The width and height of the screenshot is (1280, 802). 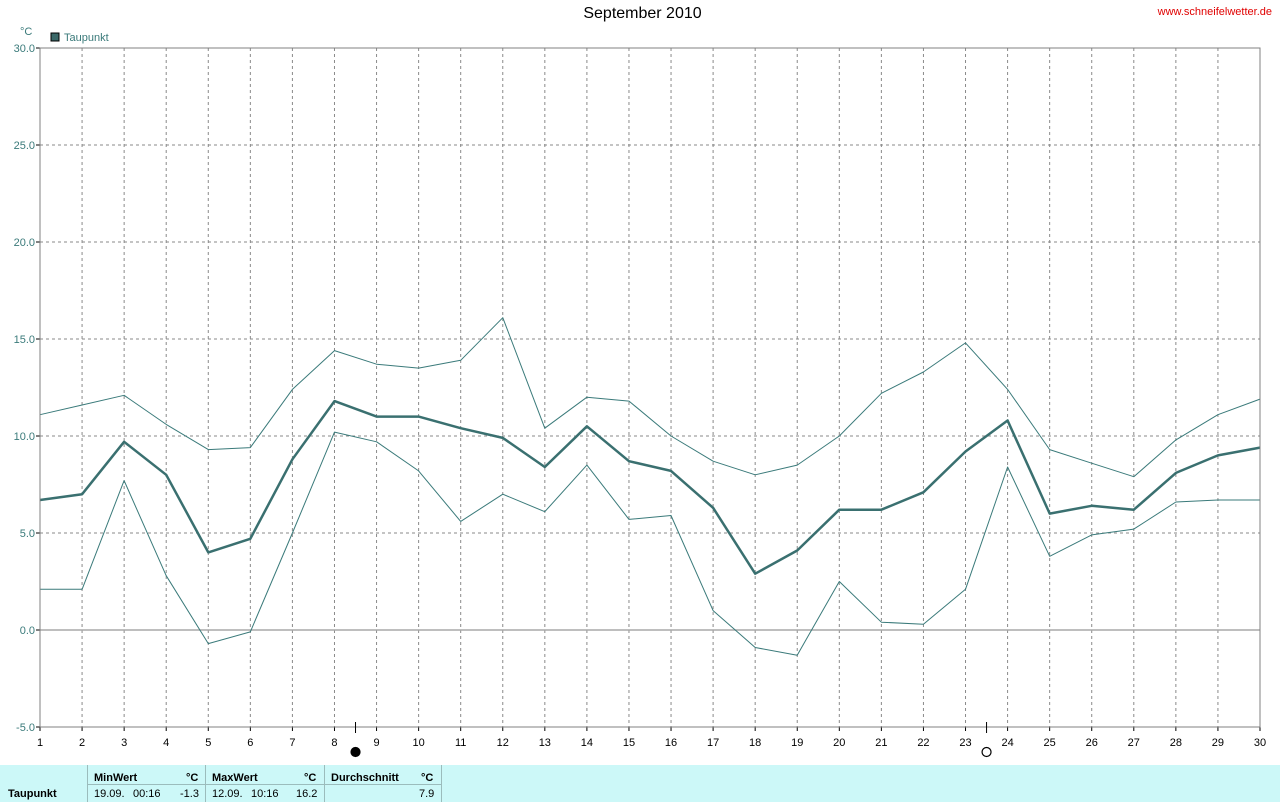 I want to click on x-tick-label: 28, so click(x=1176, y=743).